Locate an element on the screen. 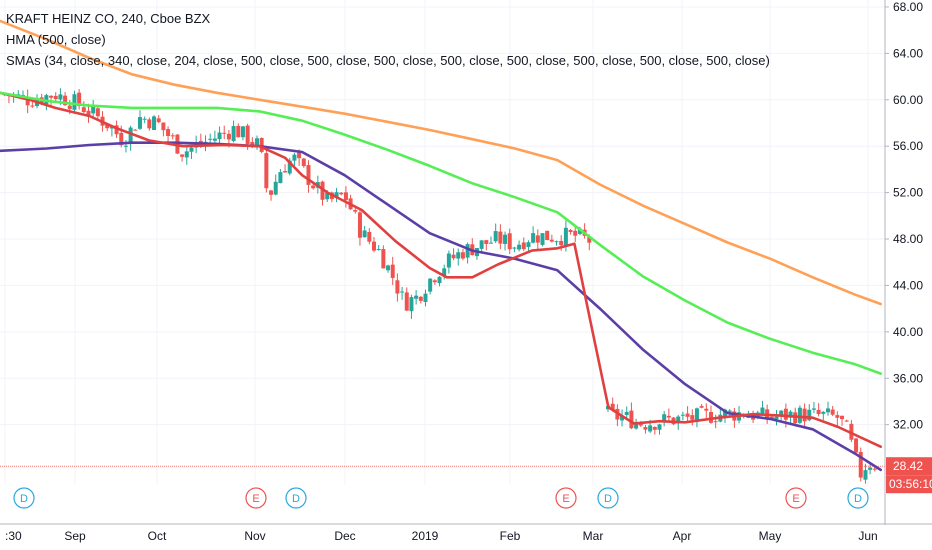 The height and width of the screenshot is (550, 932). x-tick-label: 2019 is located at coordinates (425, 536).